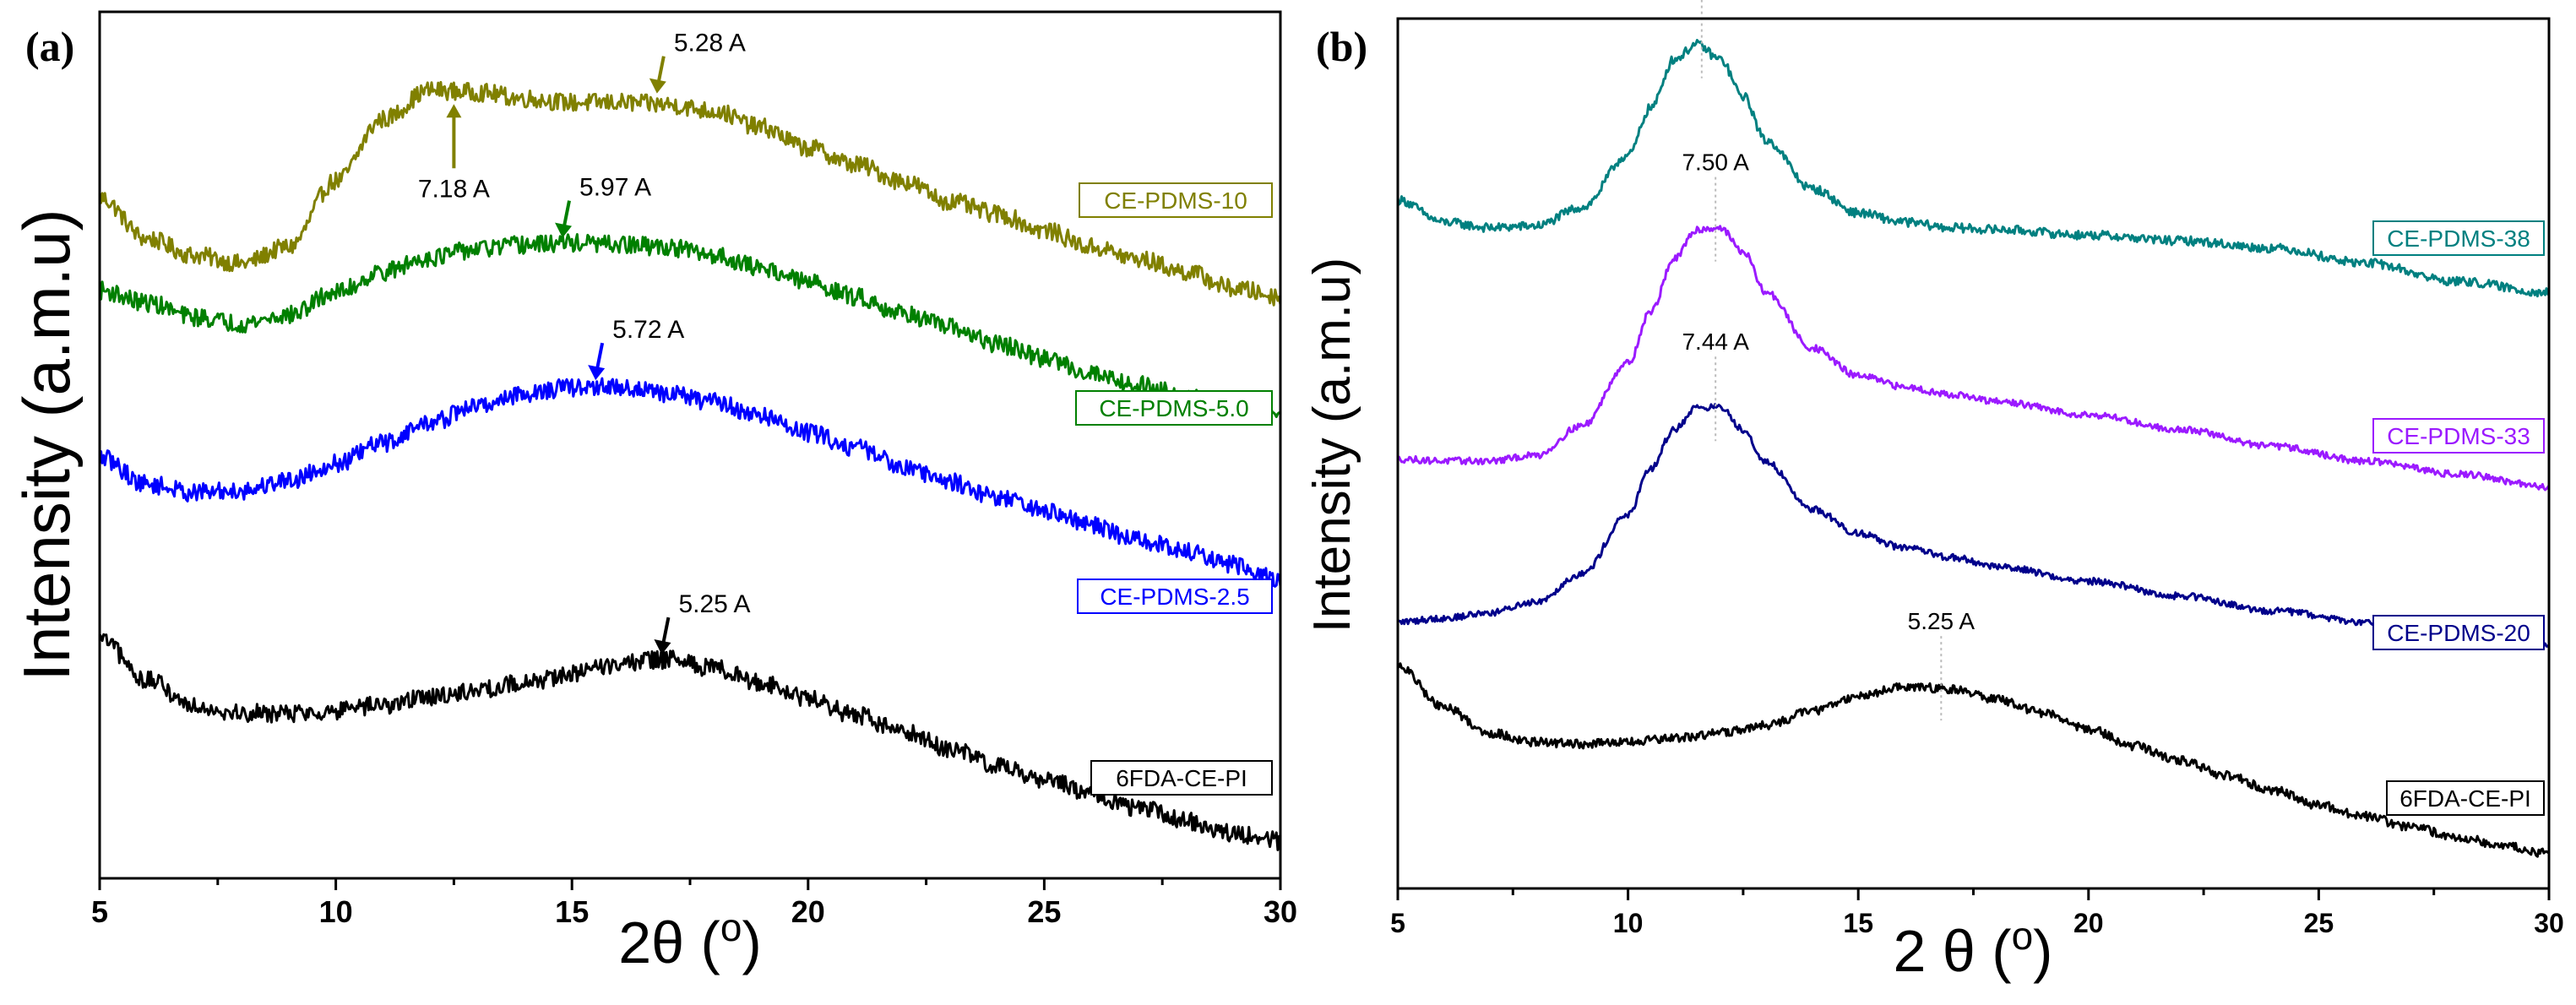  I want to click on peak-annotation-label: 7.18 A, so click(454, 189).